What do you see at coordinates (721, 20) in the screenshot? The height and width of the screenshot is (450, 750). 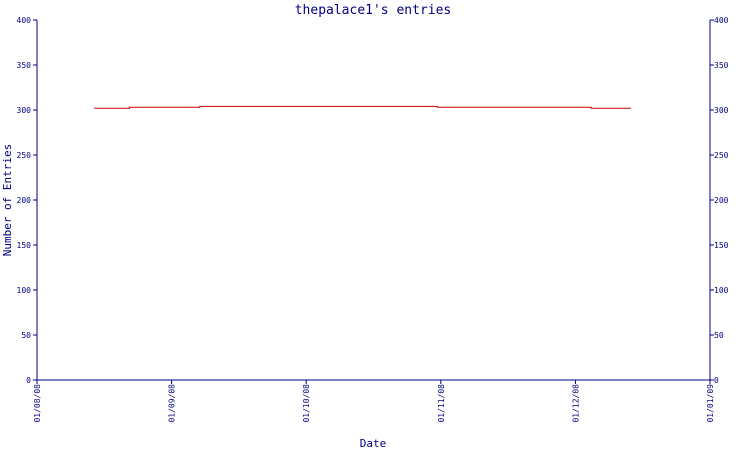 I see `y-tick-label-right: 400` at bounding box center [721, 20].